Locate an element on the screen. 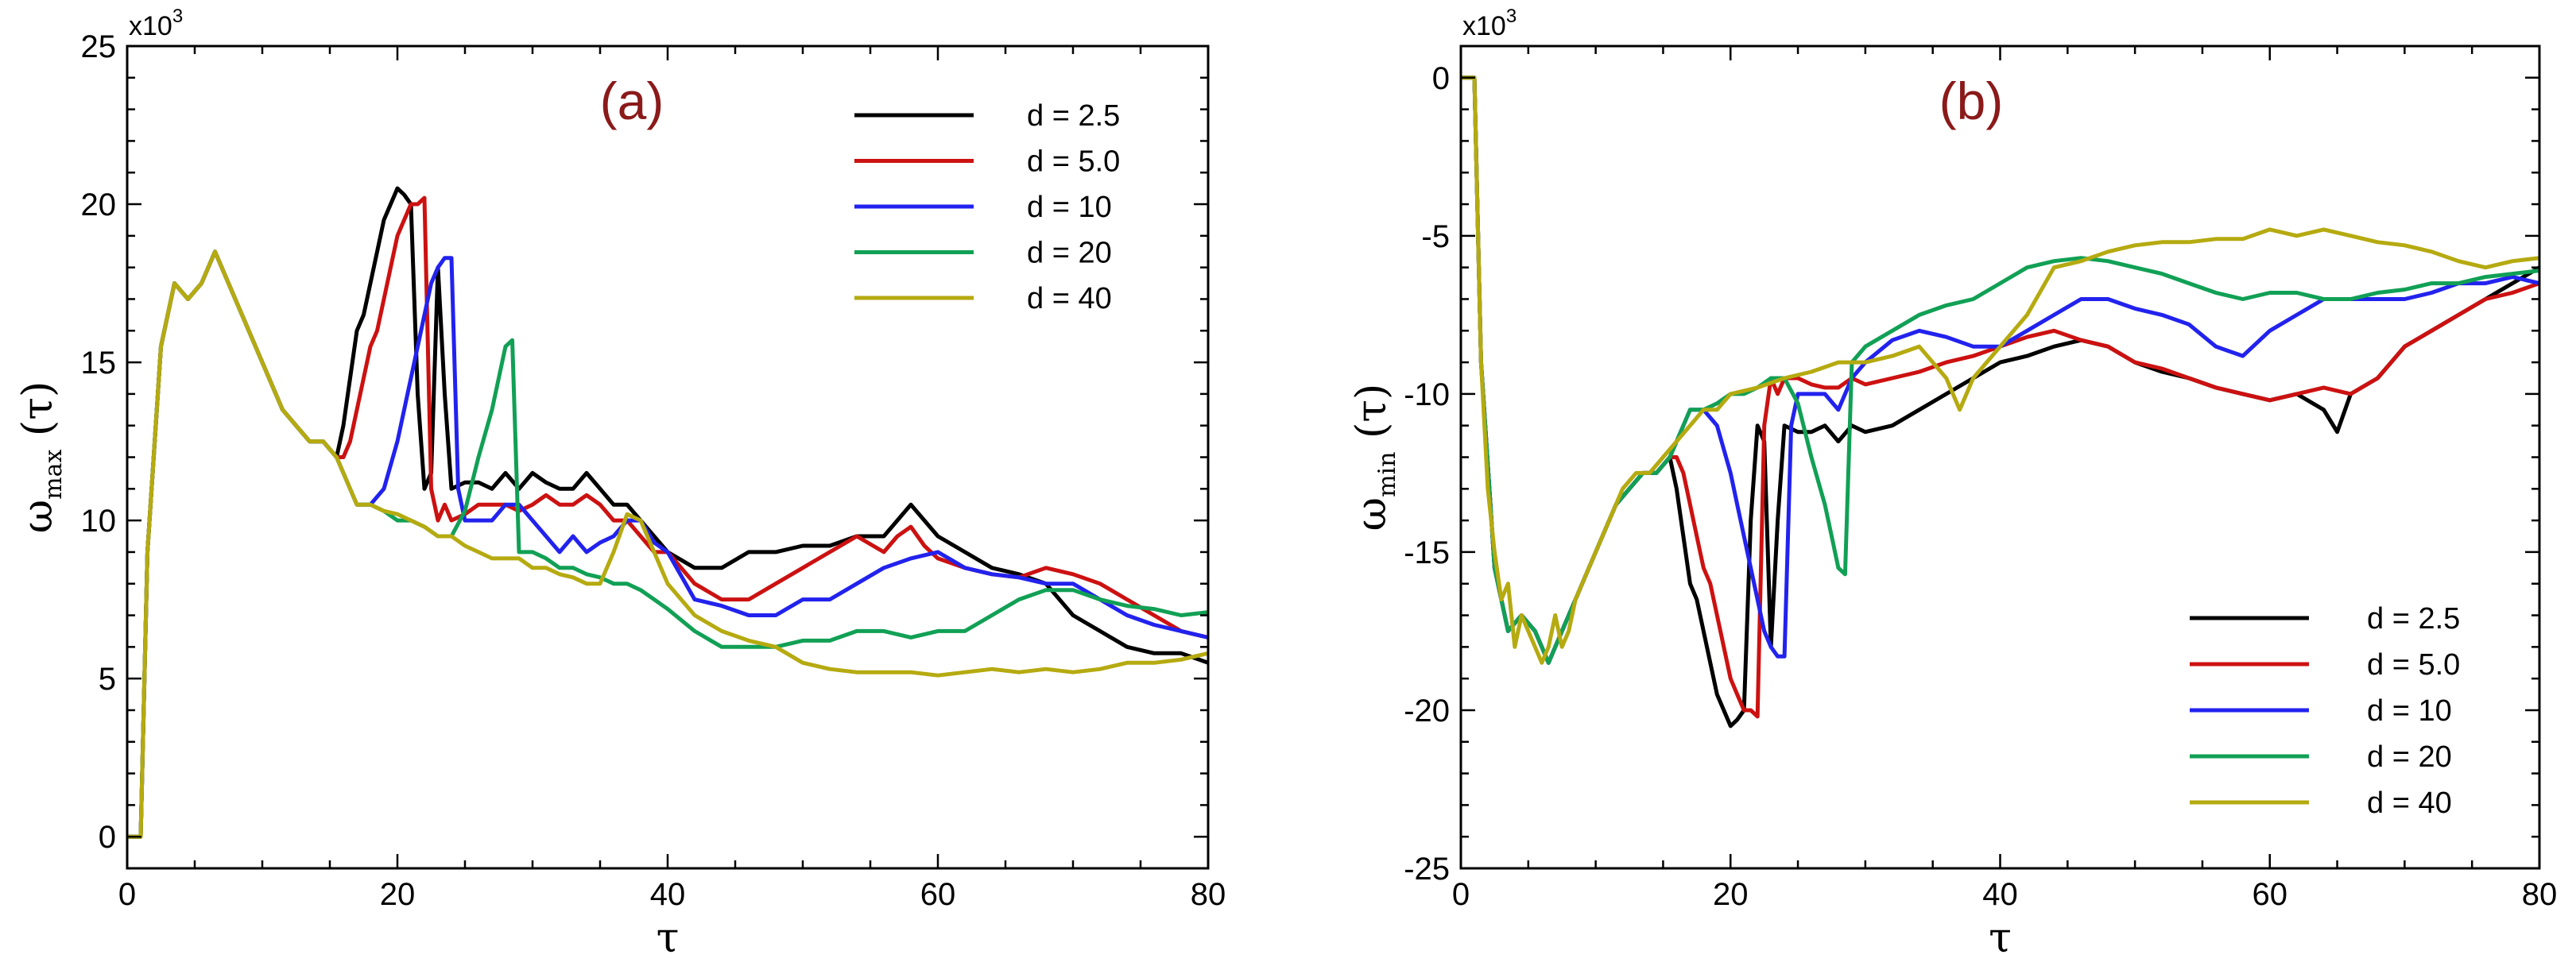 The image size is (2576, 970). y-axis-title: ωmin (τ) is located at coordinates (1374, 457).